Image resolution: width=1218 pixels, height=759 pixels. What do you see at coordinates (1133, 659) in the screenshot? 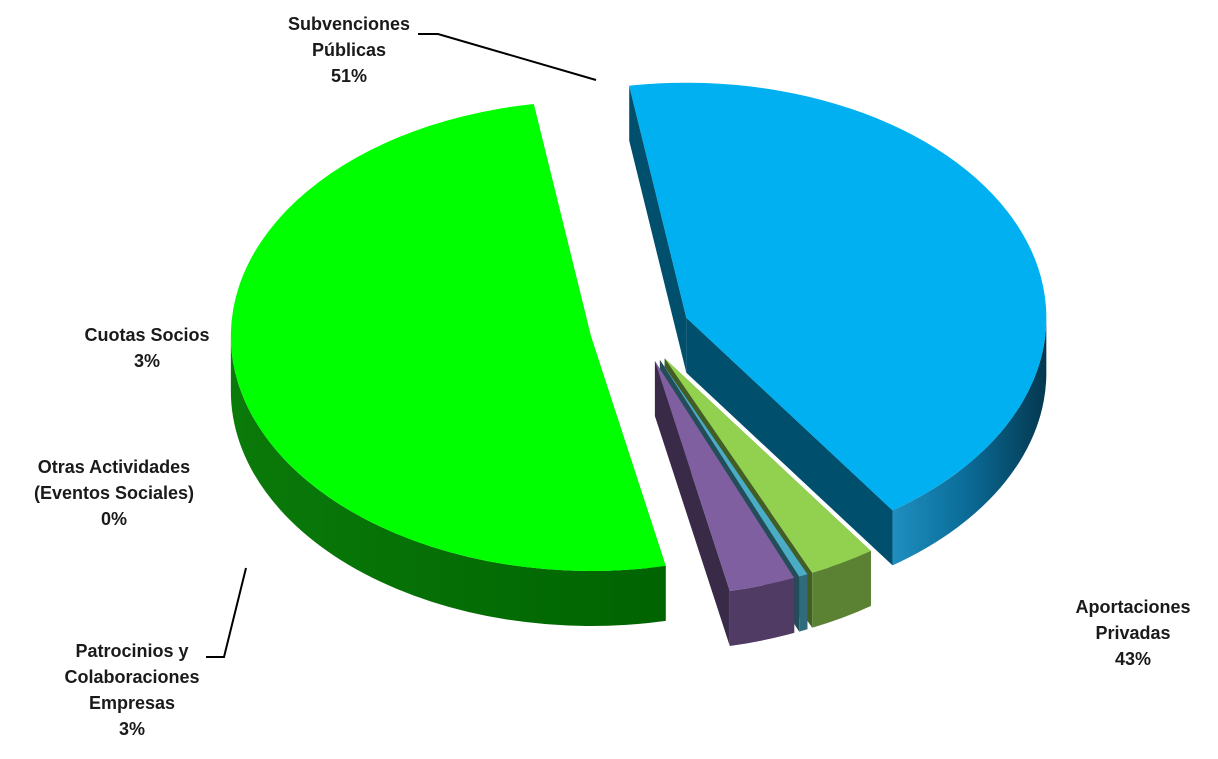
I see `label-pct: 43%` at bounding box center [1133, 659].